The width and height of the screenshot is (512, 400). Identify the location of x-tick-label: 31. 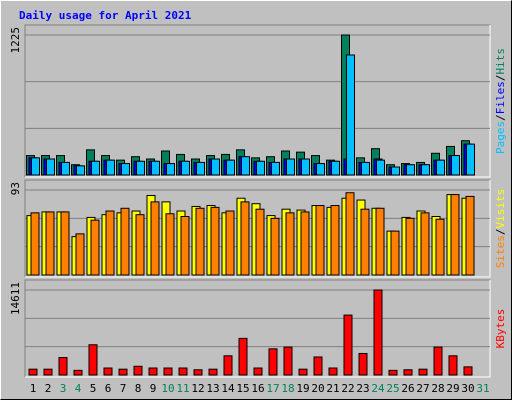
(482, 388).